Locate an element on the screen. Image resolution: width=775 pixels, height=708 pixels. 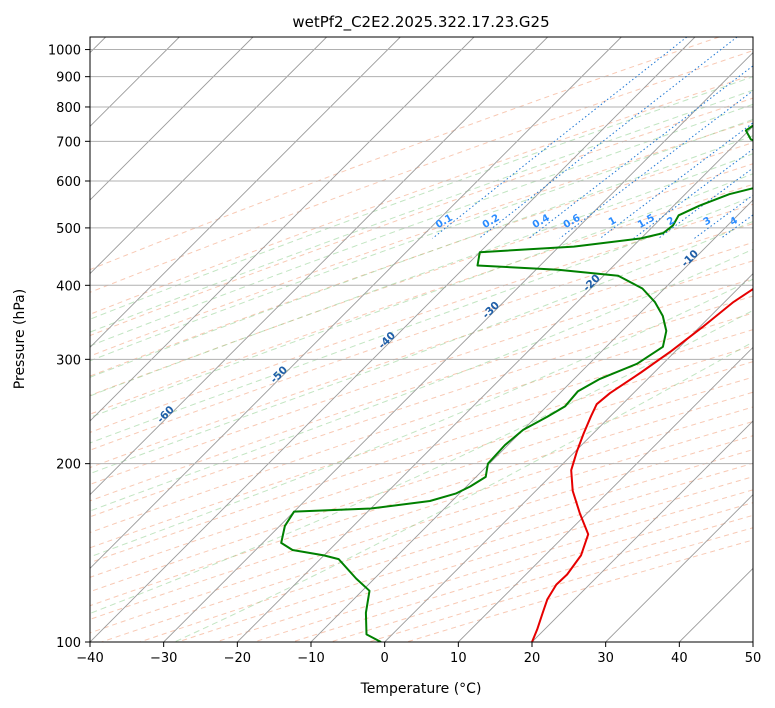
y-tick-label: 800 is located at coordinates (68, 108).